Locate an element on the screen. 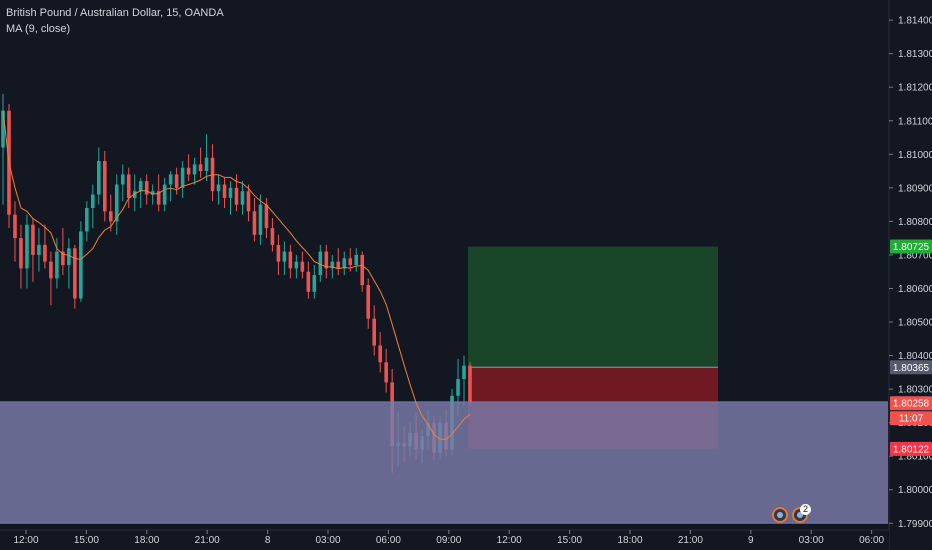 The height and width of the screenshot is (550, 932). price-tick-label: 1.81100 is located at coordinates (915, 121).